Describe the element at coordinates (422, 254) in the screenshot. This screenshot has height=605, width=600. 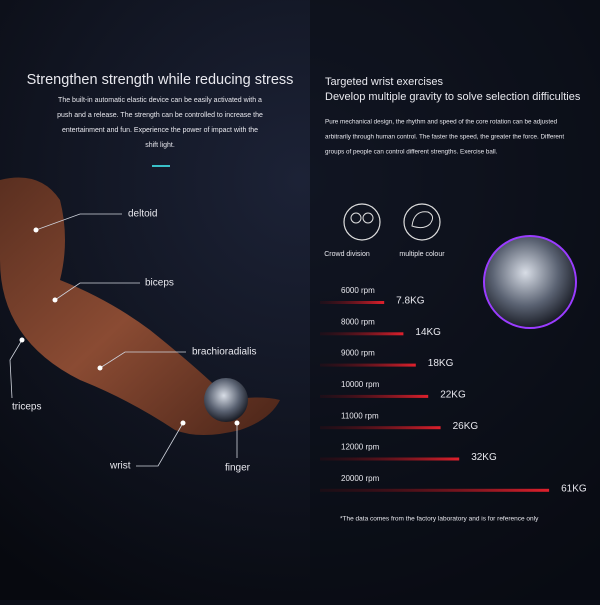
I see `icon-caption: multiple colour` at that location.